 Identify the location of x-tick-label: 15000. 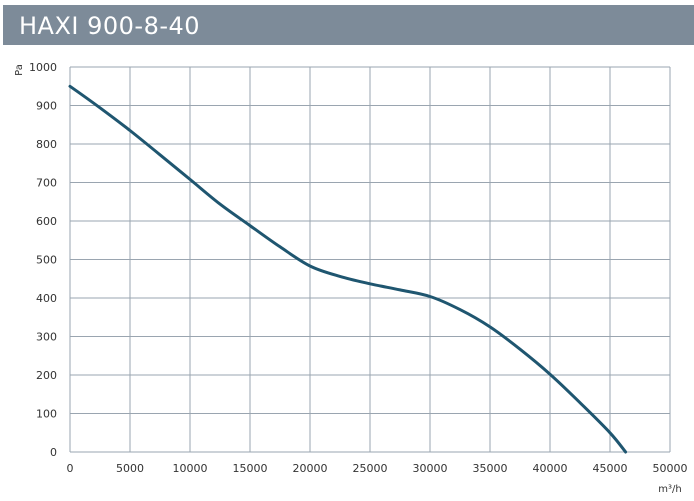
(250, 468).